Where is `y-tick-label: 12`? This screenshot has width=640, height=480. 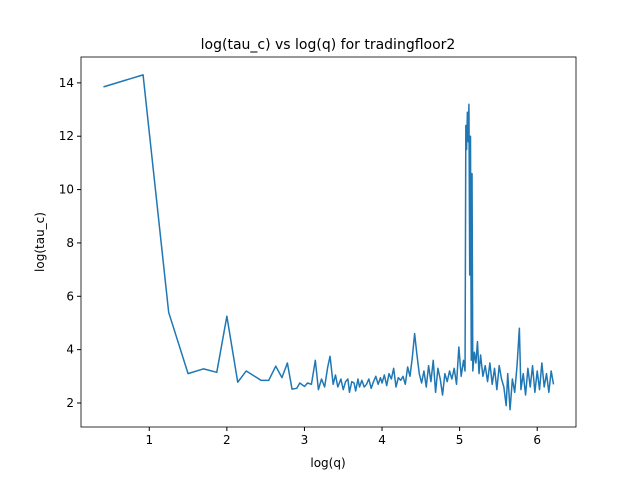
y-tick-label: 12 is located at coordinates (66, 136).